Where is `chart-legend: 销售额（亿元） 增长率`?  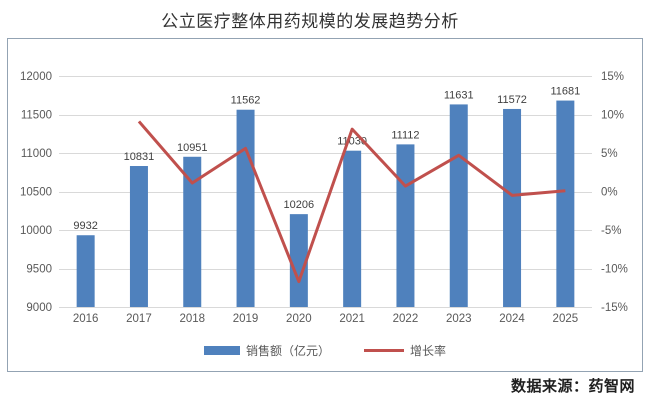
chart-legend: 销售额（亿元） 增长率 is located at coordinates (325, 350).